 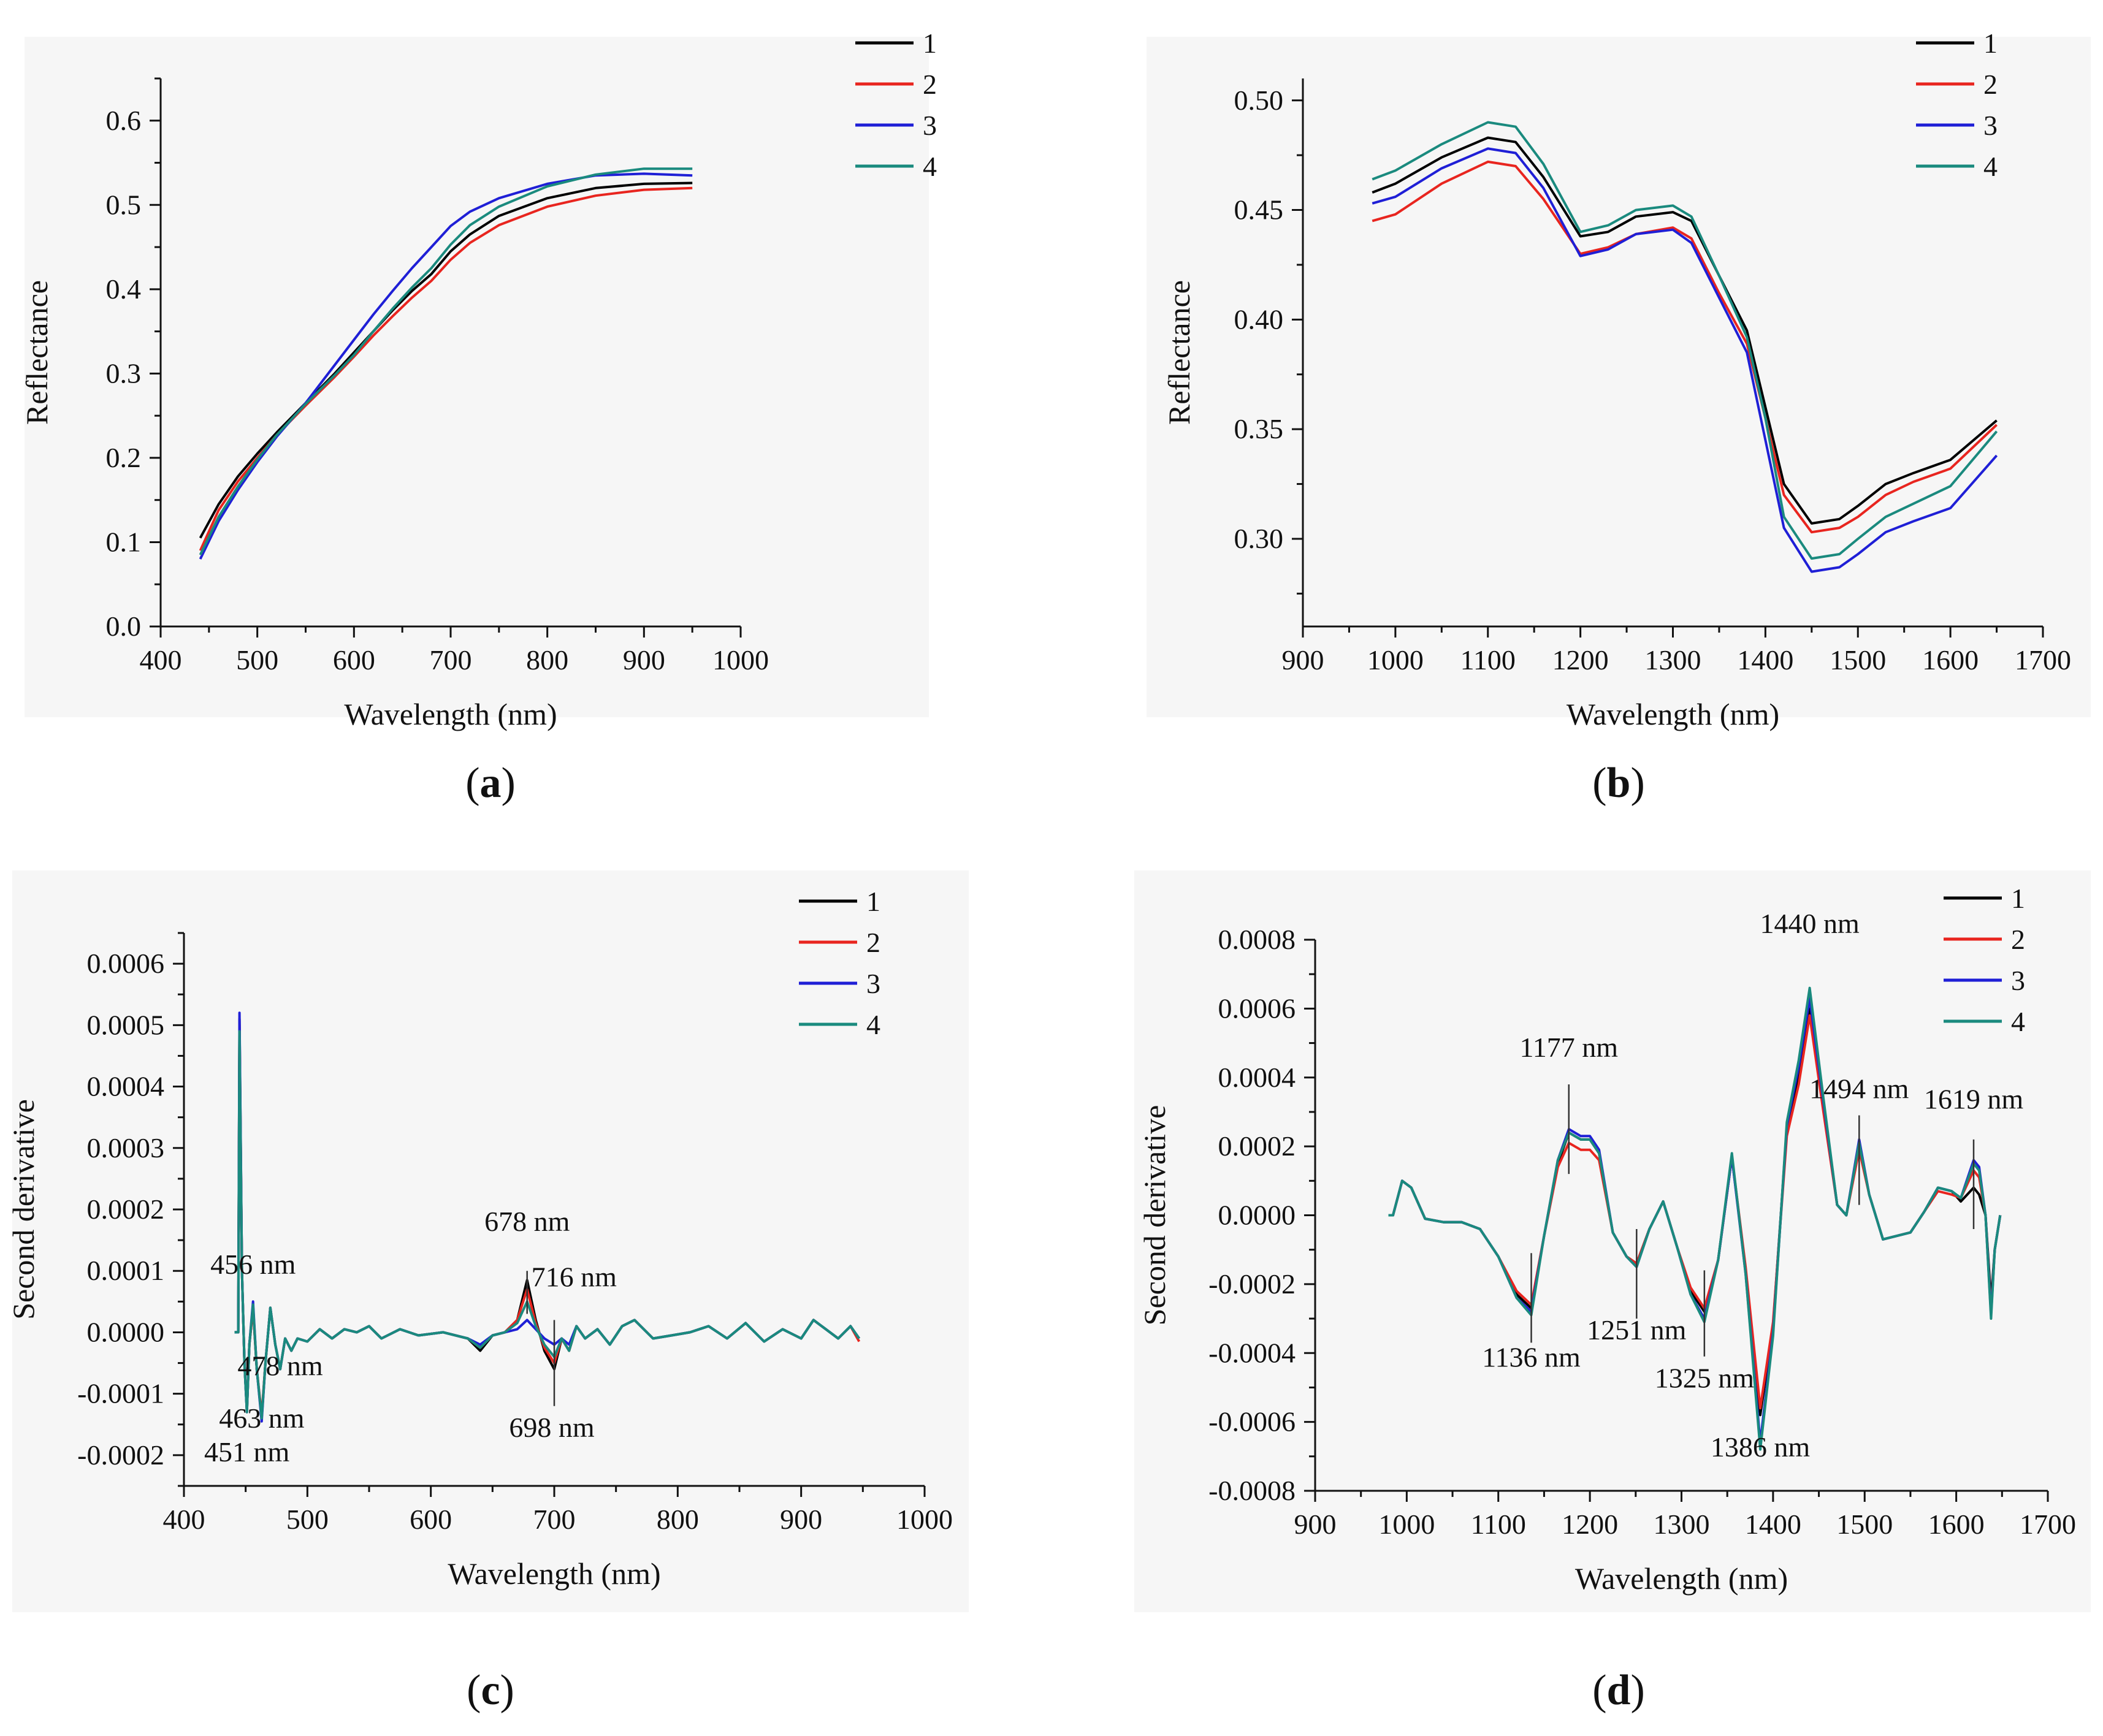 What do you see at coordinates (1259, 100) in the screenshot?
I see `y-tick-label: 0.50` at bounding box center [1259, 100].